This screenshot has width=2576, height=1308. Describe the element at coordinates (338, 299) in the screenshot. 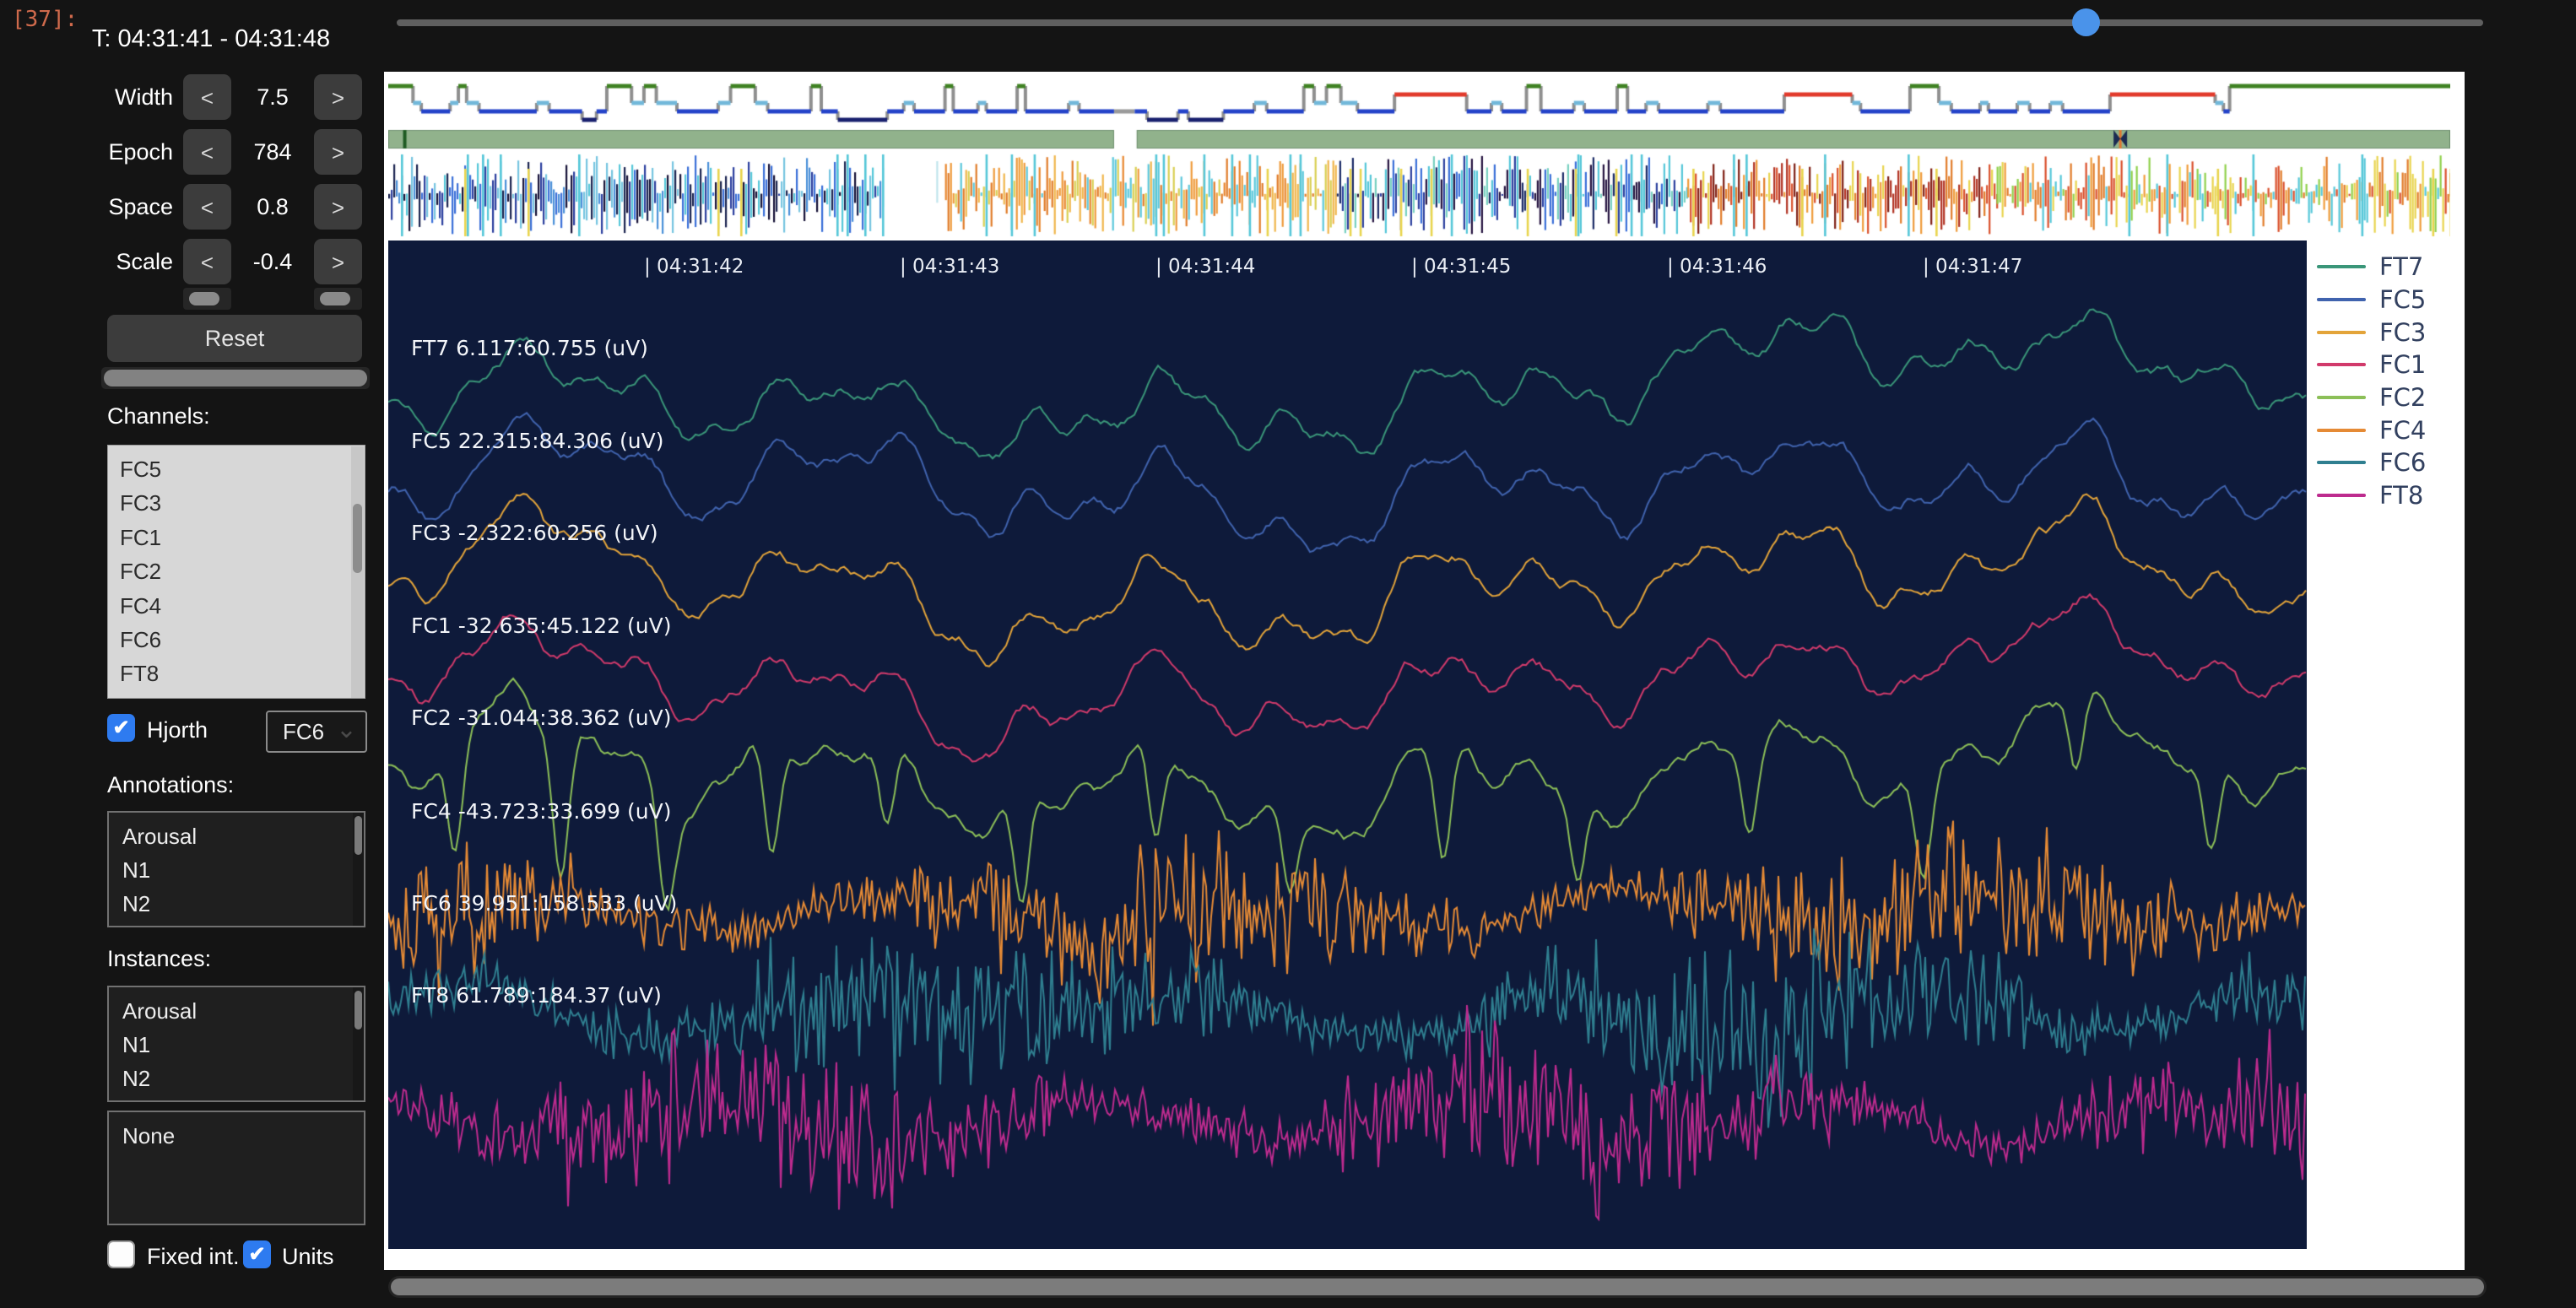

I see `scale-mini-scrollbar-right` at that location.